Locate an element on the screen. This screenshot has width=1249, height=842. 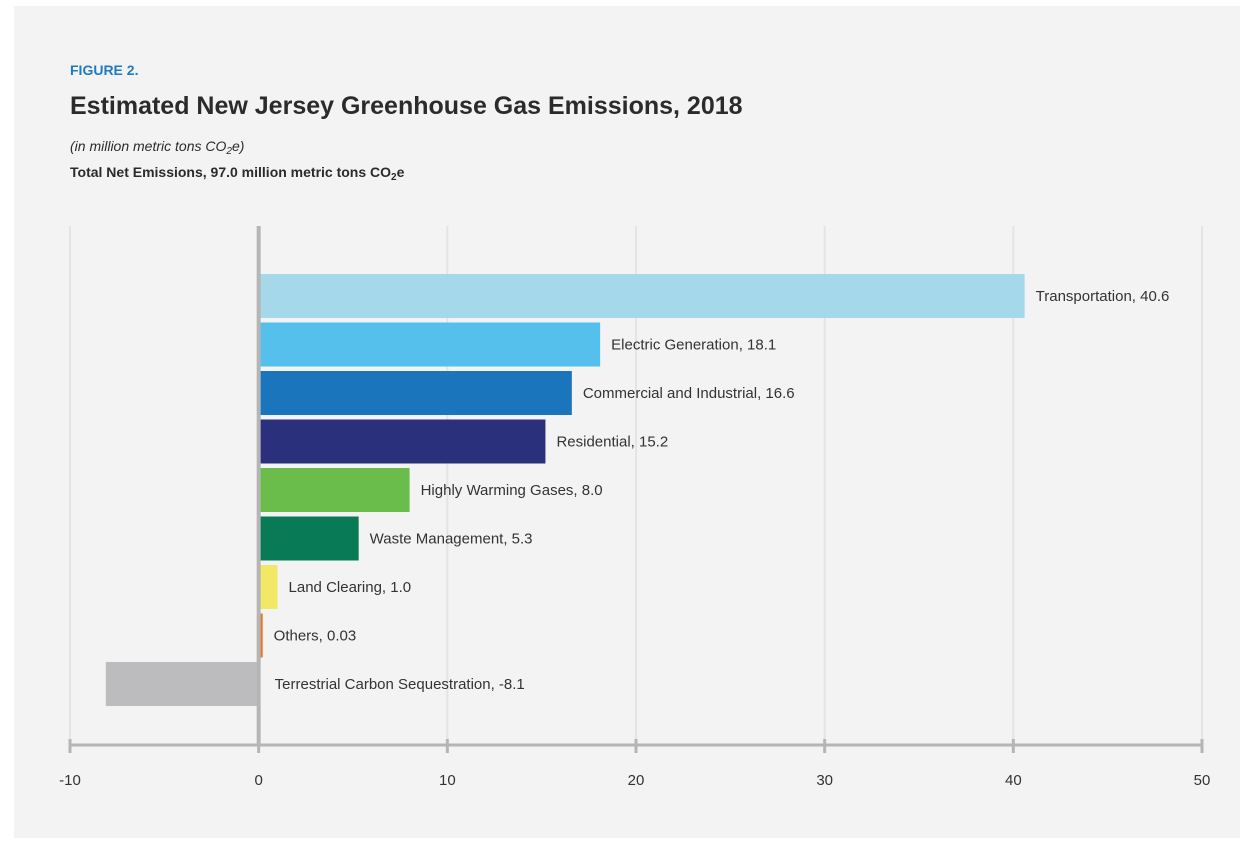
x-tick-label-1: 0 is located at coordinates (258, 780).